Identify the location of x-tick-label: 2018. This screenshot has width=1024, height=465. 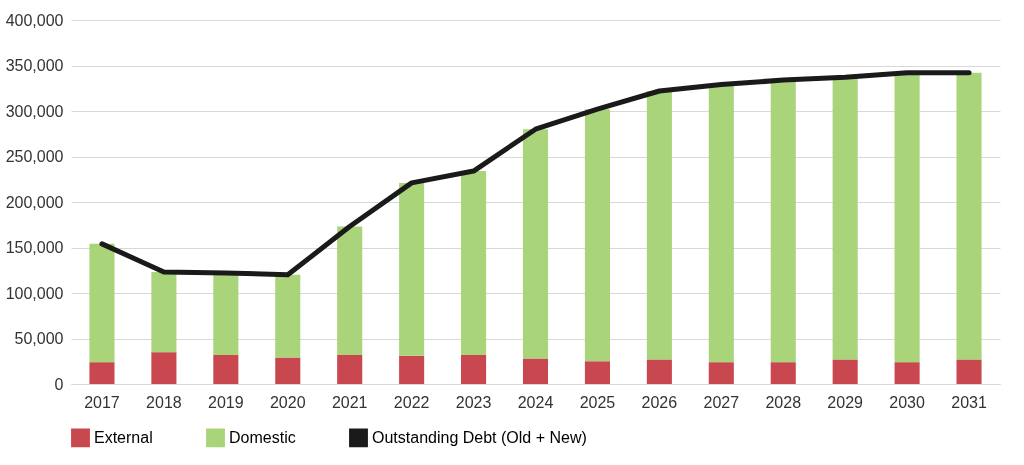
(164, 402).